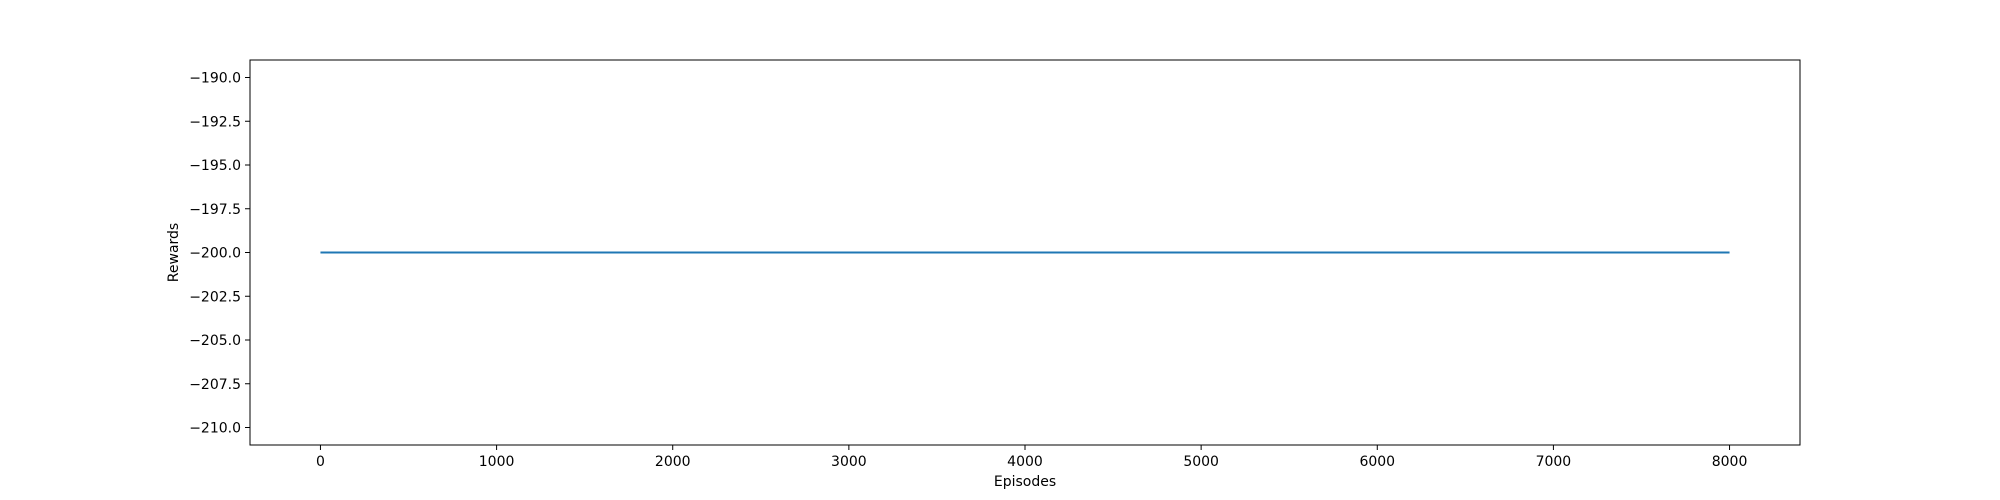  What do you see at coordinates (1554, 462) in the screenshot?
I see `x-tick-label: 7000` at bounding box center [1554, 462].